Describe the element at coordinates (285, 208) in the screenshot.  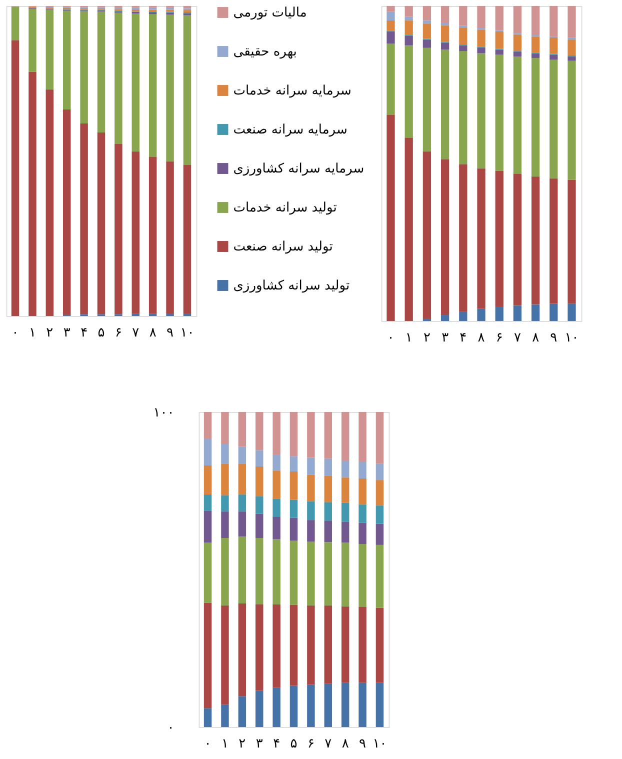
I see `legend-label: تولید سرانه خدمات` at that location.